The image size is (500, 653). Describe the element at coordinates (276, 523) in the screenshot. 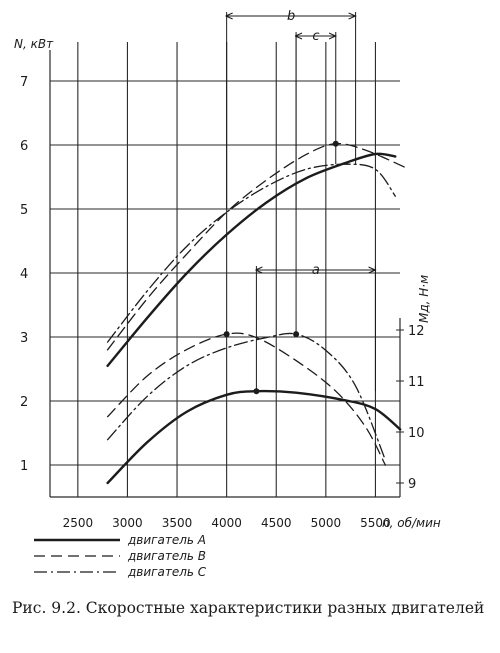

I see `x-tick-label: 4500` at that location.